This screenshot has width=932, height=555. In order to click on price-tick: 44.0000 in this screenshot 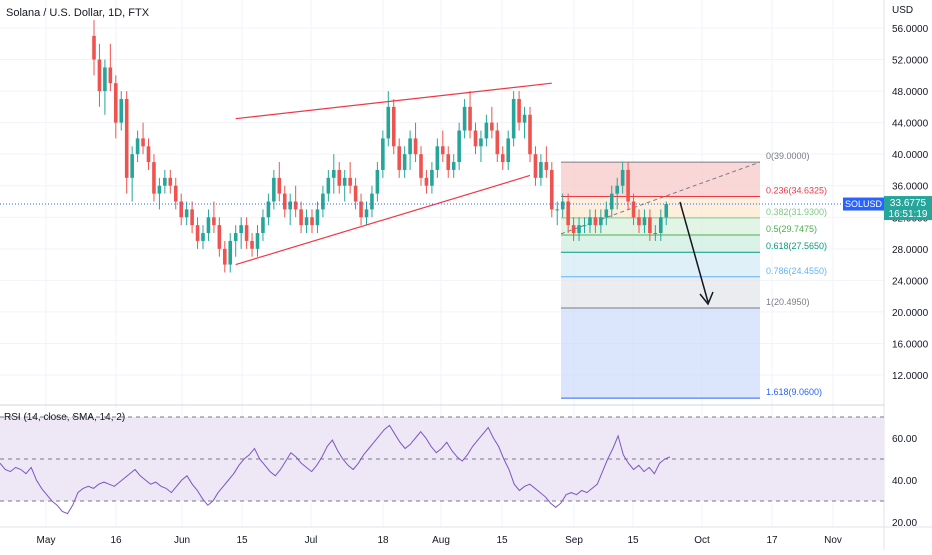, I will do `click(910, 124)`.